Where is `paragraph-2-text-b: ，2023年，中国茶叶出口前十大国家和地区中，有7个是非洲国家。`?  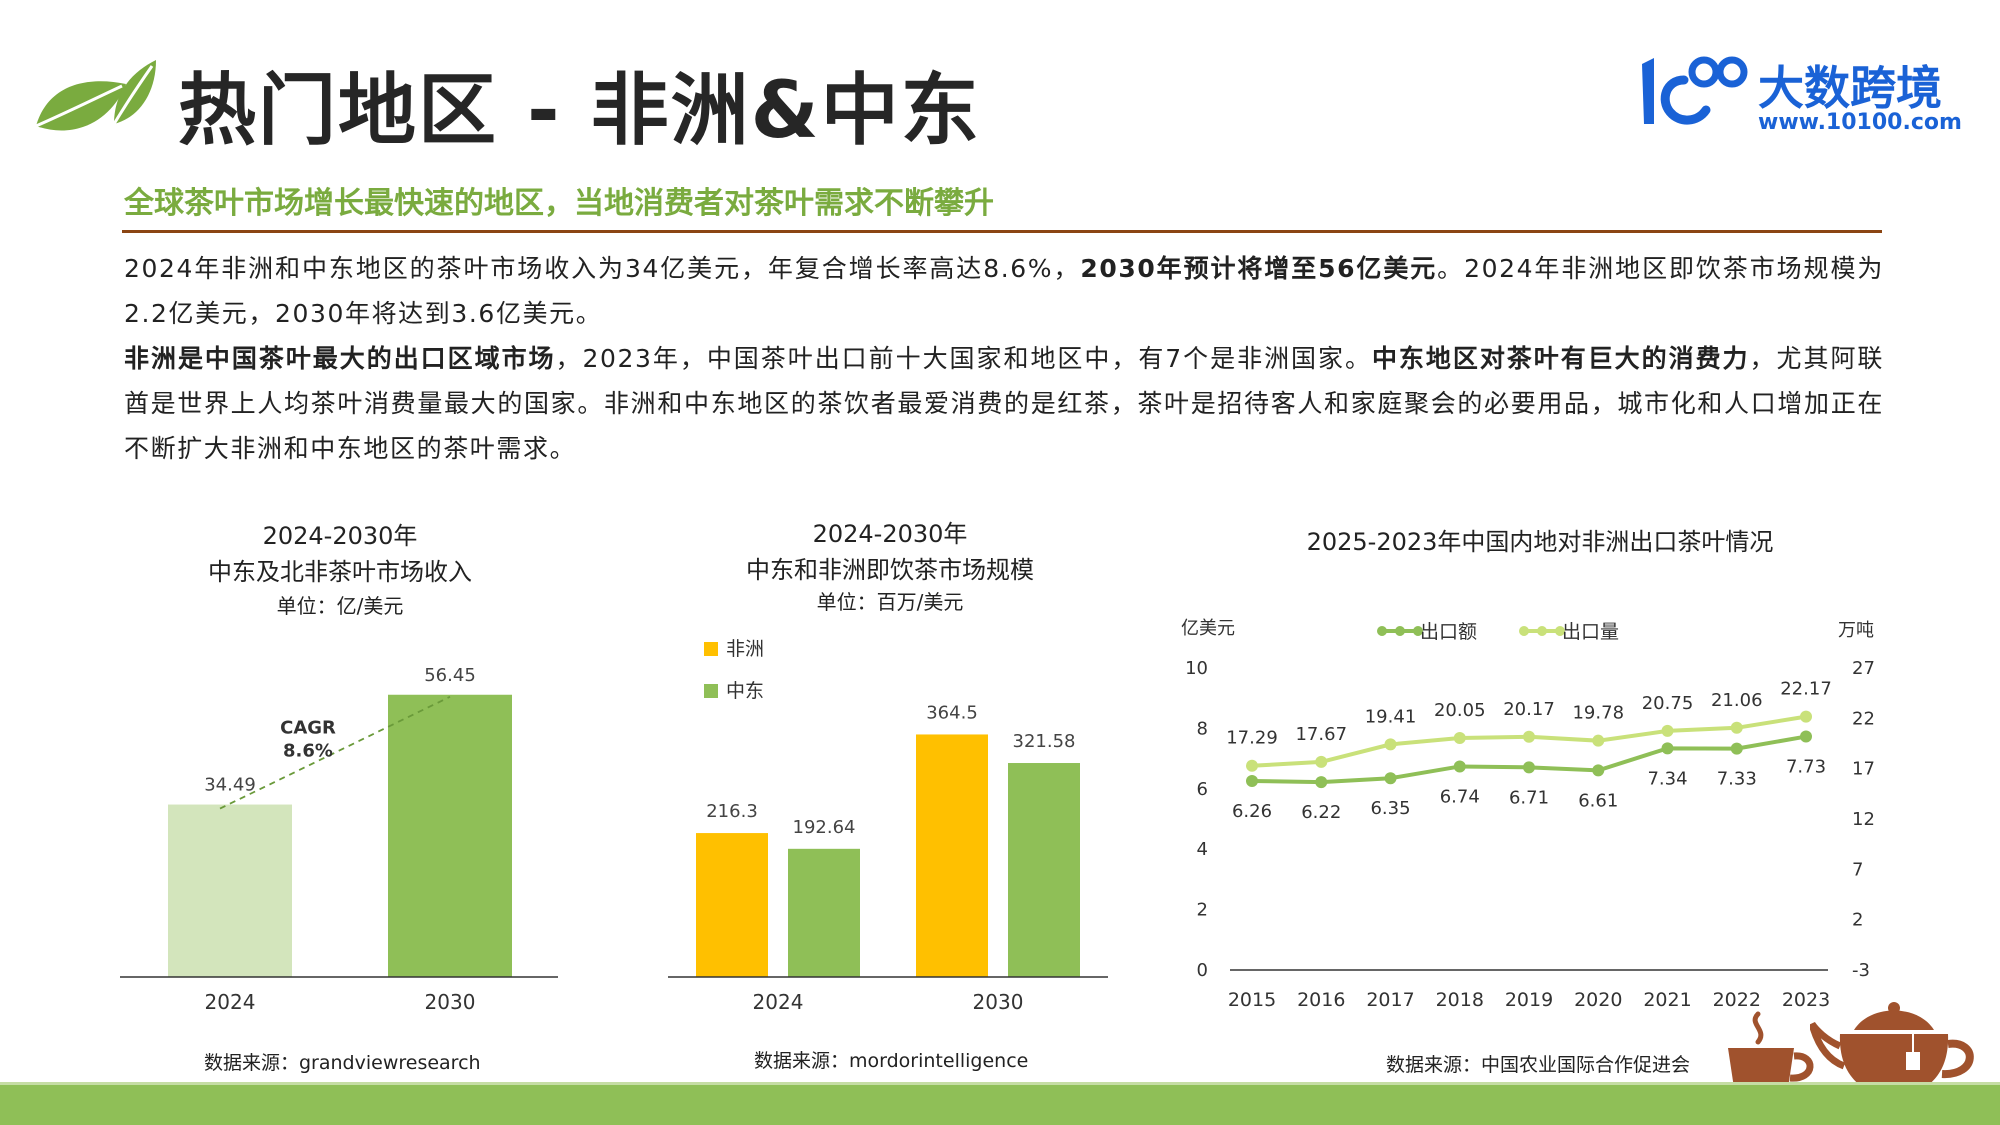
paragraph-2-text-b: ，2023年，中国茶叶出口前十大国家和地区中，有7个是非洲国家。 is located at coordinates (963, 358).